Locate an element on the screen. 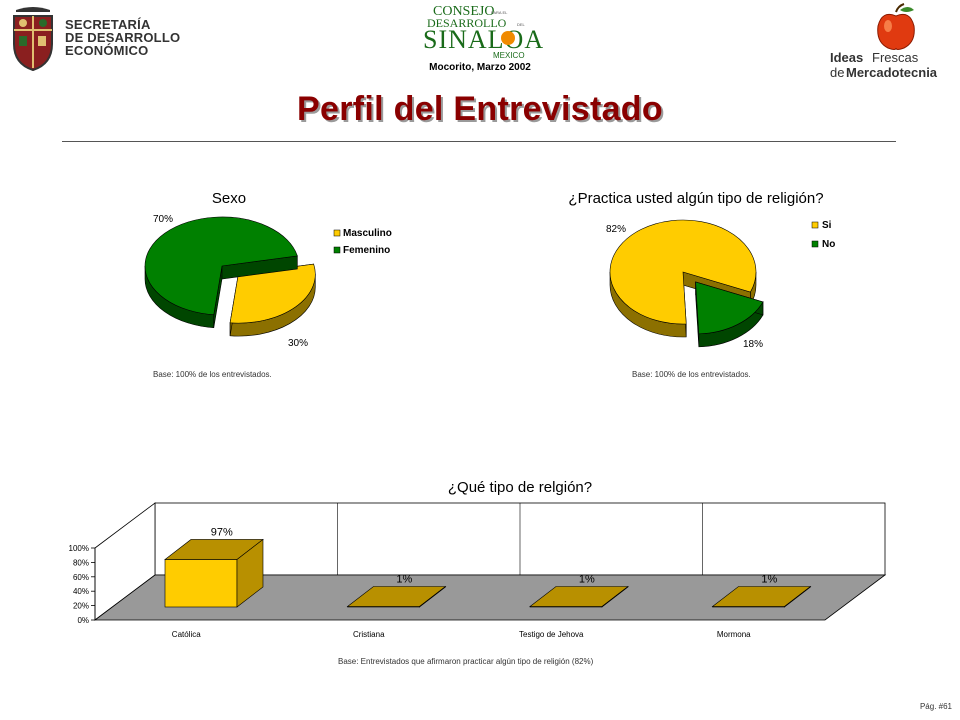 The height and width of the screenshot is (720, 960). legend-label: No is located at coordinates (828, 244).